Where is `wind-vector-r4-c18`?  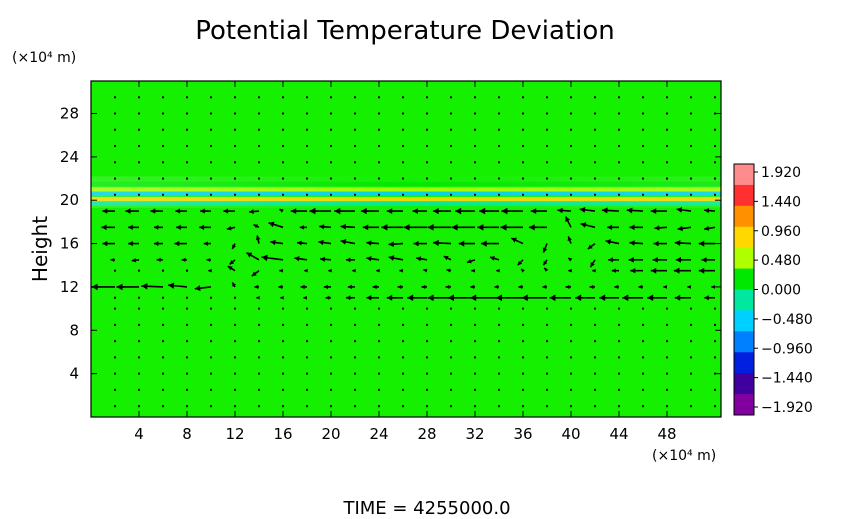
wind-vector-r4-c18 is located at coordinates (546, 269).